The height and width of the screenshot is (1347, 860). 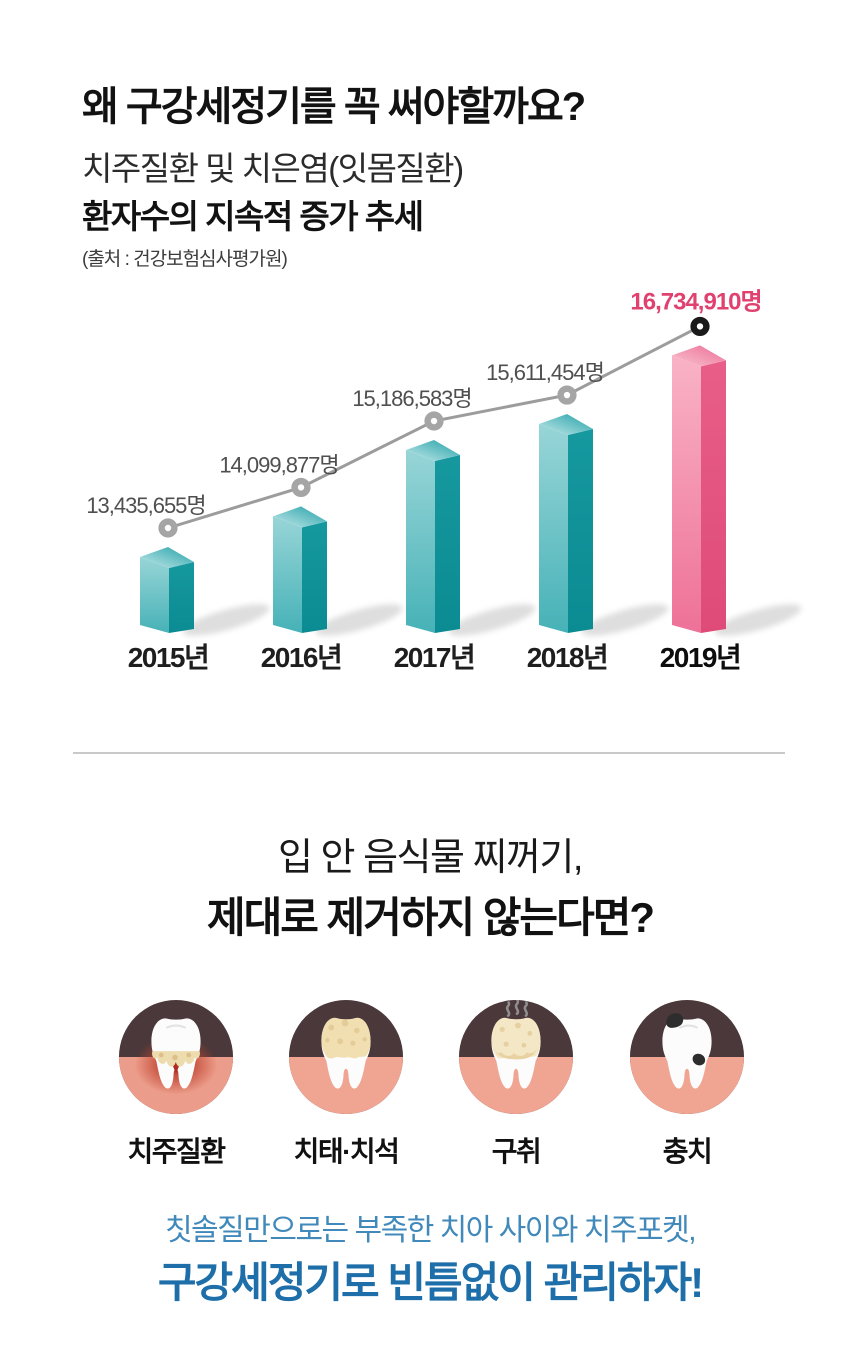 I want to click on value-label: 14,099,877명, so click(x=278, y=464).